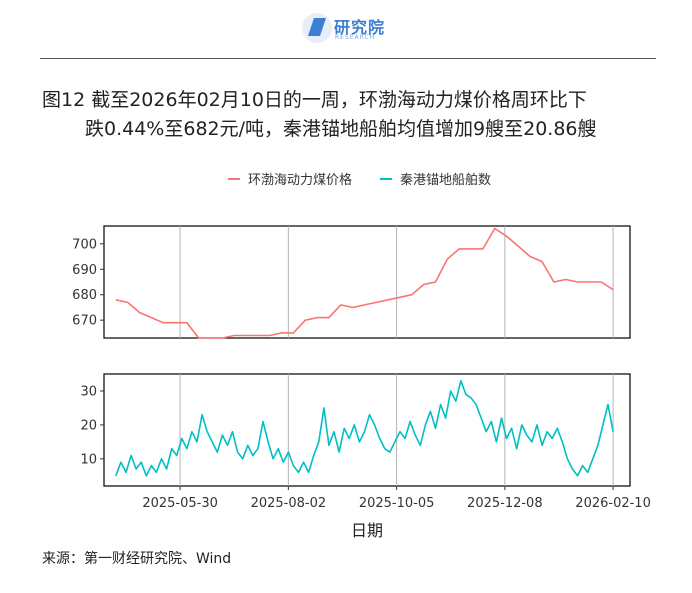  What do you see at coordinates (84, 295) in the screenshot?
I see `y-tick-label: 680` at bounding box center [84, 295].